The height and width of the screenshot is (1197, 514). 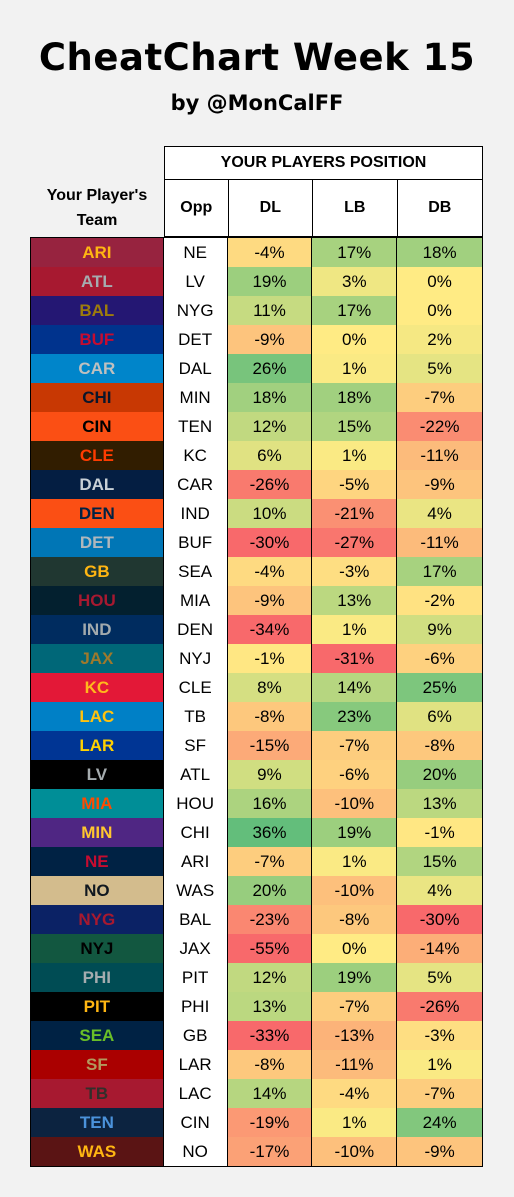 What do you see at coordinates (439, 1064) in the screenshot?
I see `db-value-cell: 1%` at bounding box center [439, 1064].